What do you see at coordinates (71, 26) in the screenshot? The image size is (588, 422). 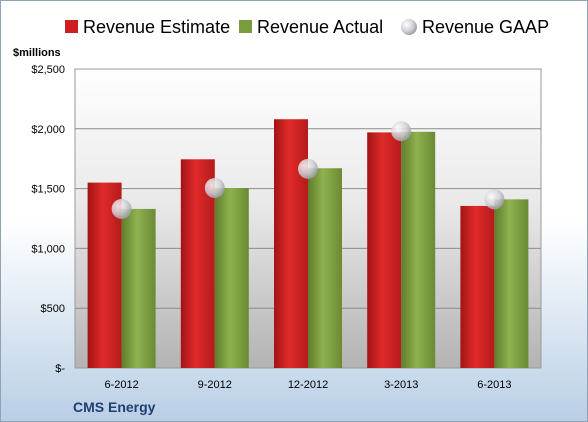 I see `legend-swatch-estimate` at bounding box center [71, 26].